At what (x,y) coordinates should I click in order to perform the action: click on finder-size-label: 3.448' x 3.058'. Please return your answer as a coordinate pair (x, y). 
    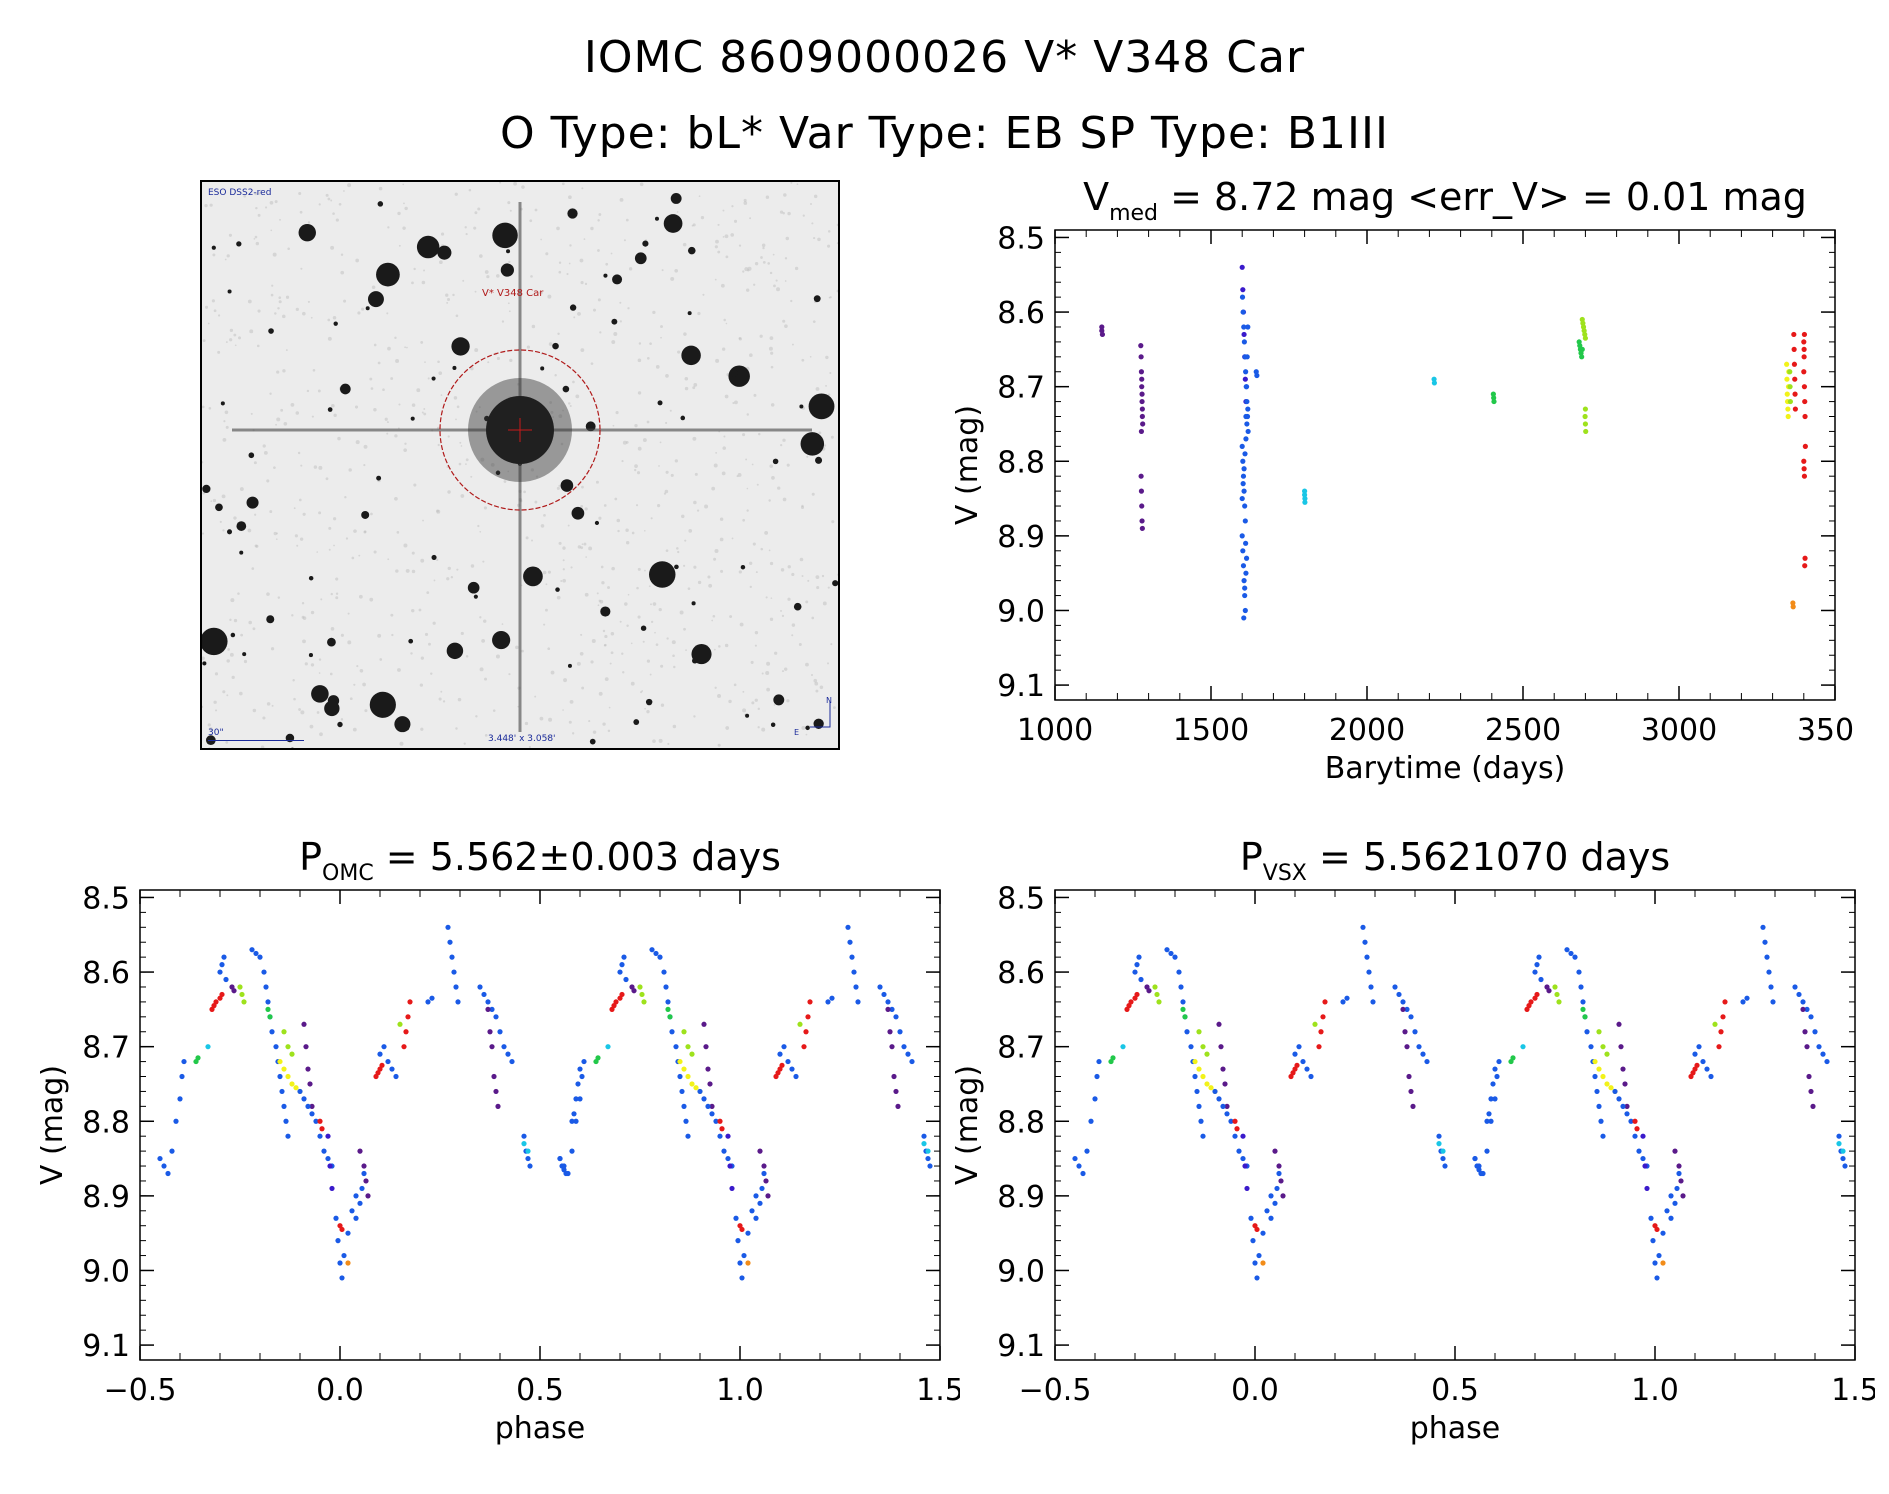
    Looking at the image, I should click on (522, 739).